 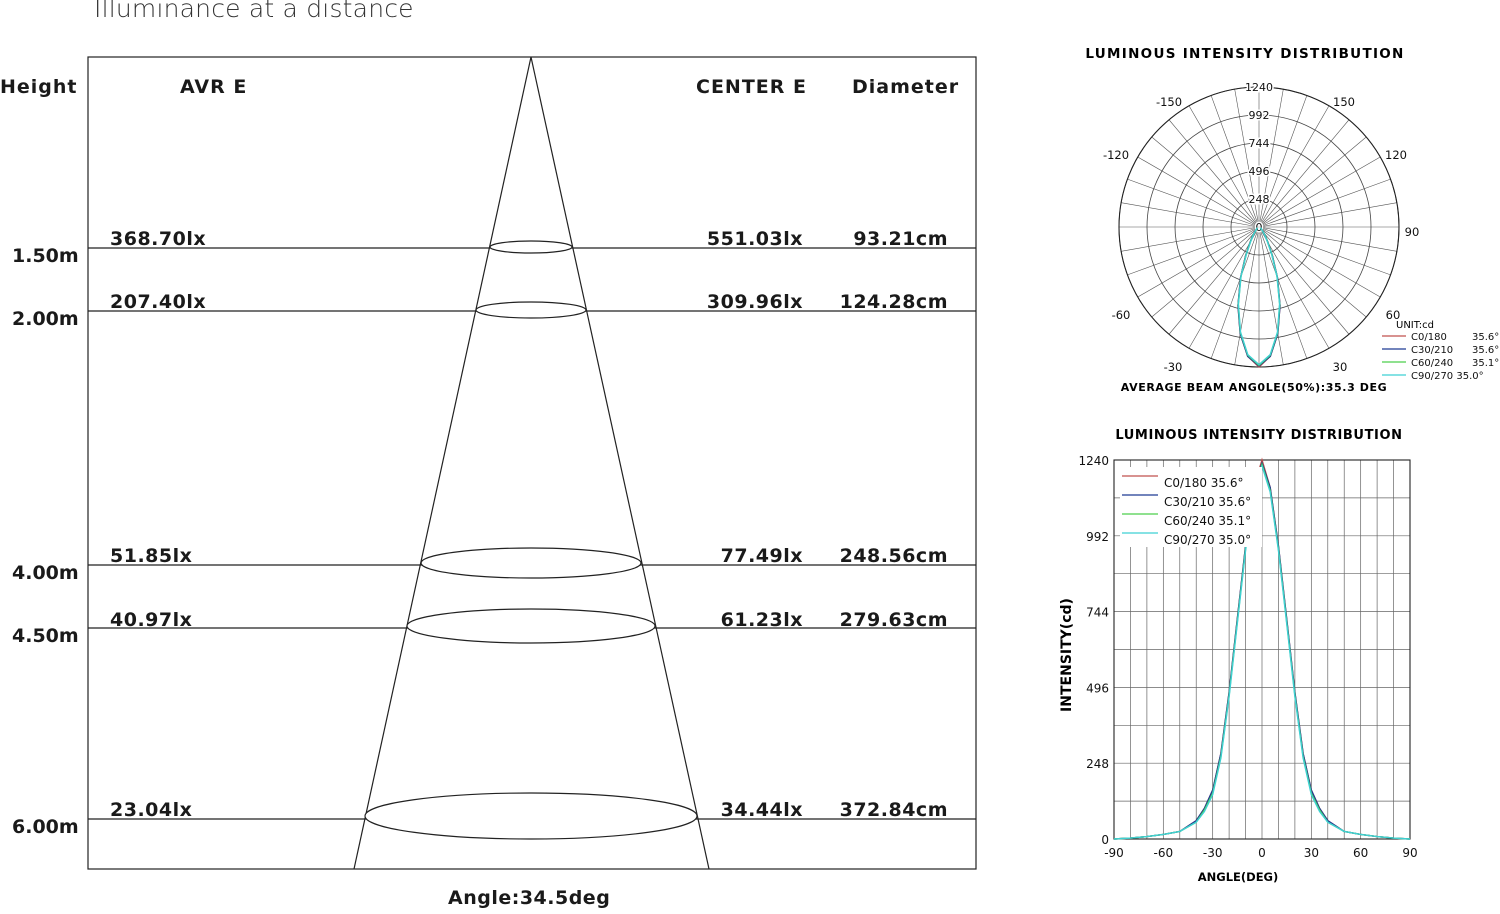 I want to click on avr-e-value: 51.85lx, so click(x=151, y=556).